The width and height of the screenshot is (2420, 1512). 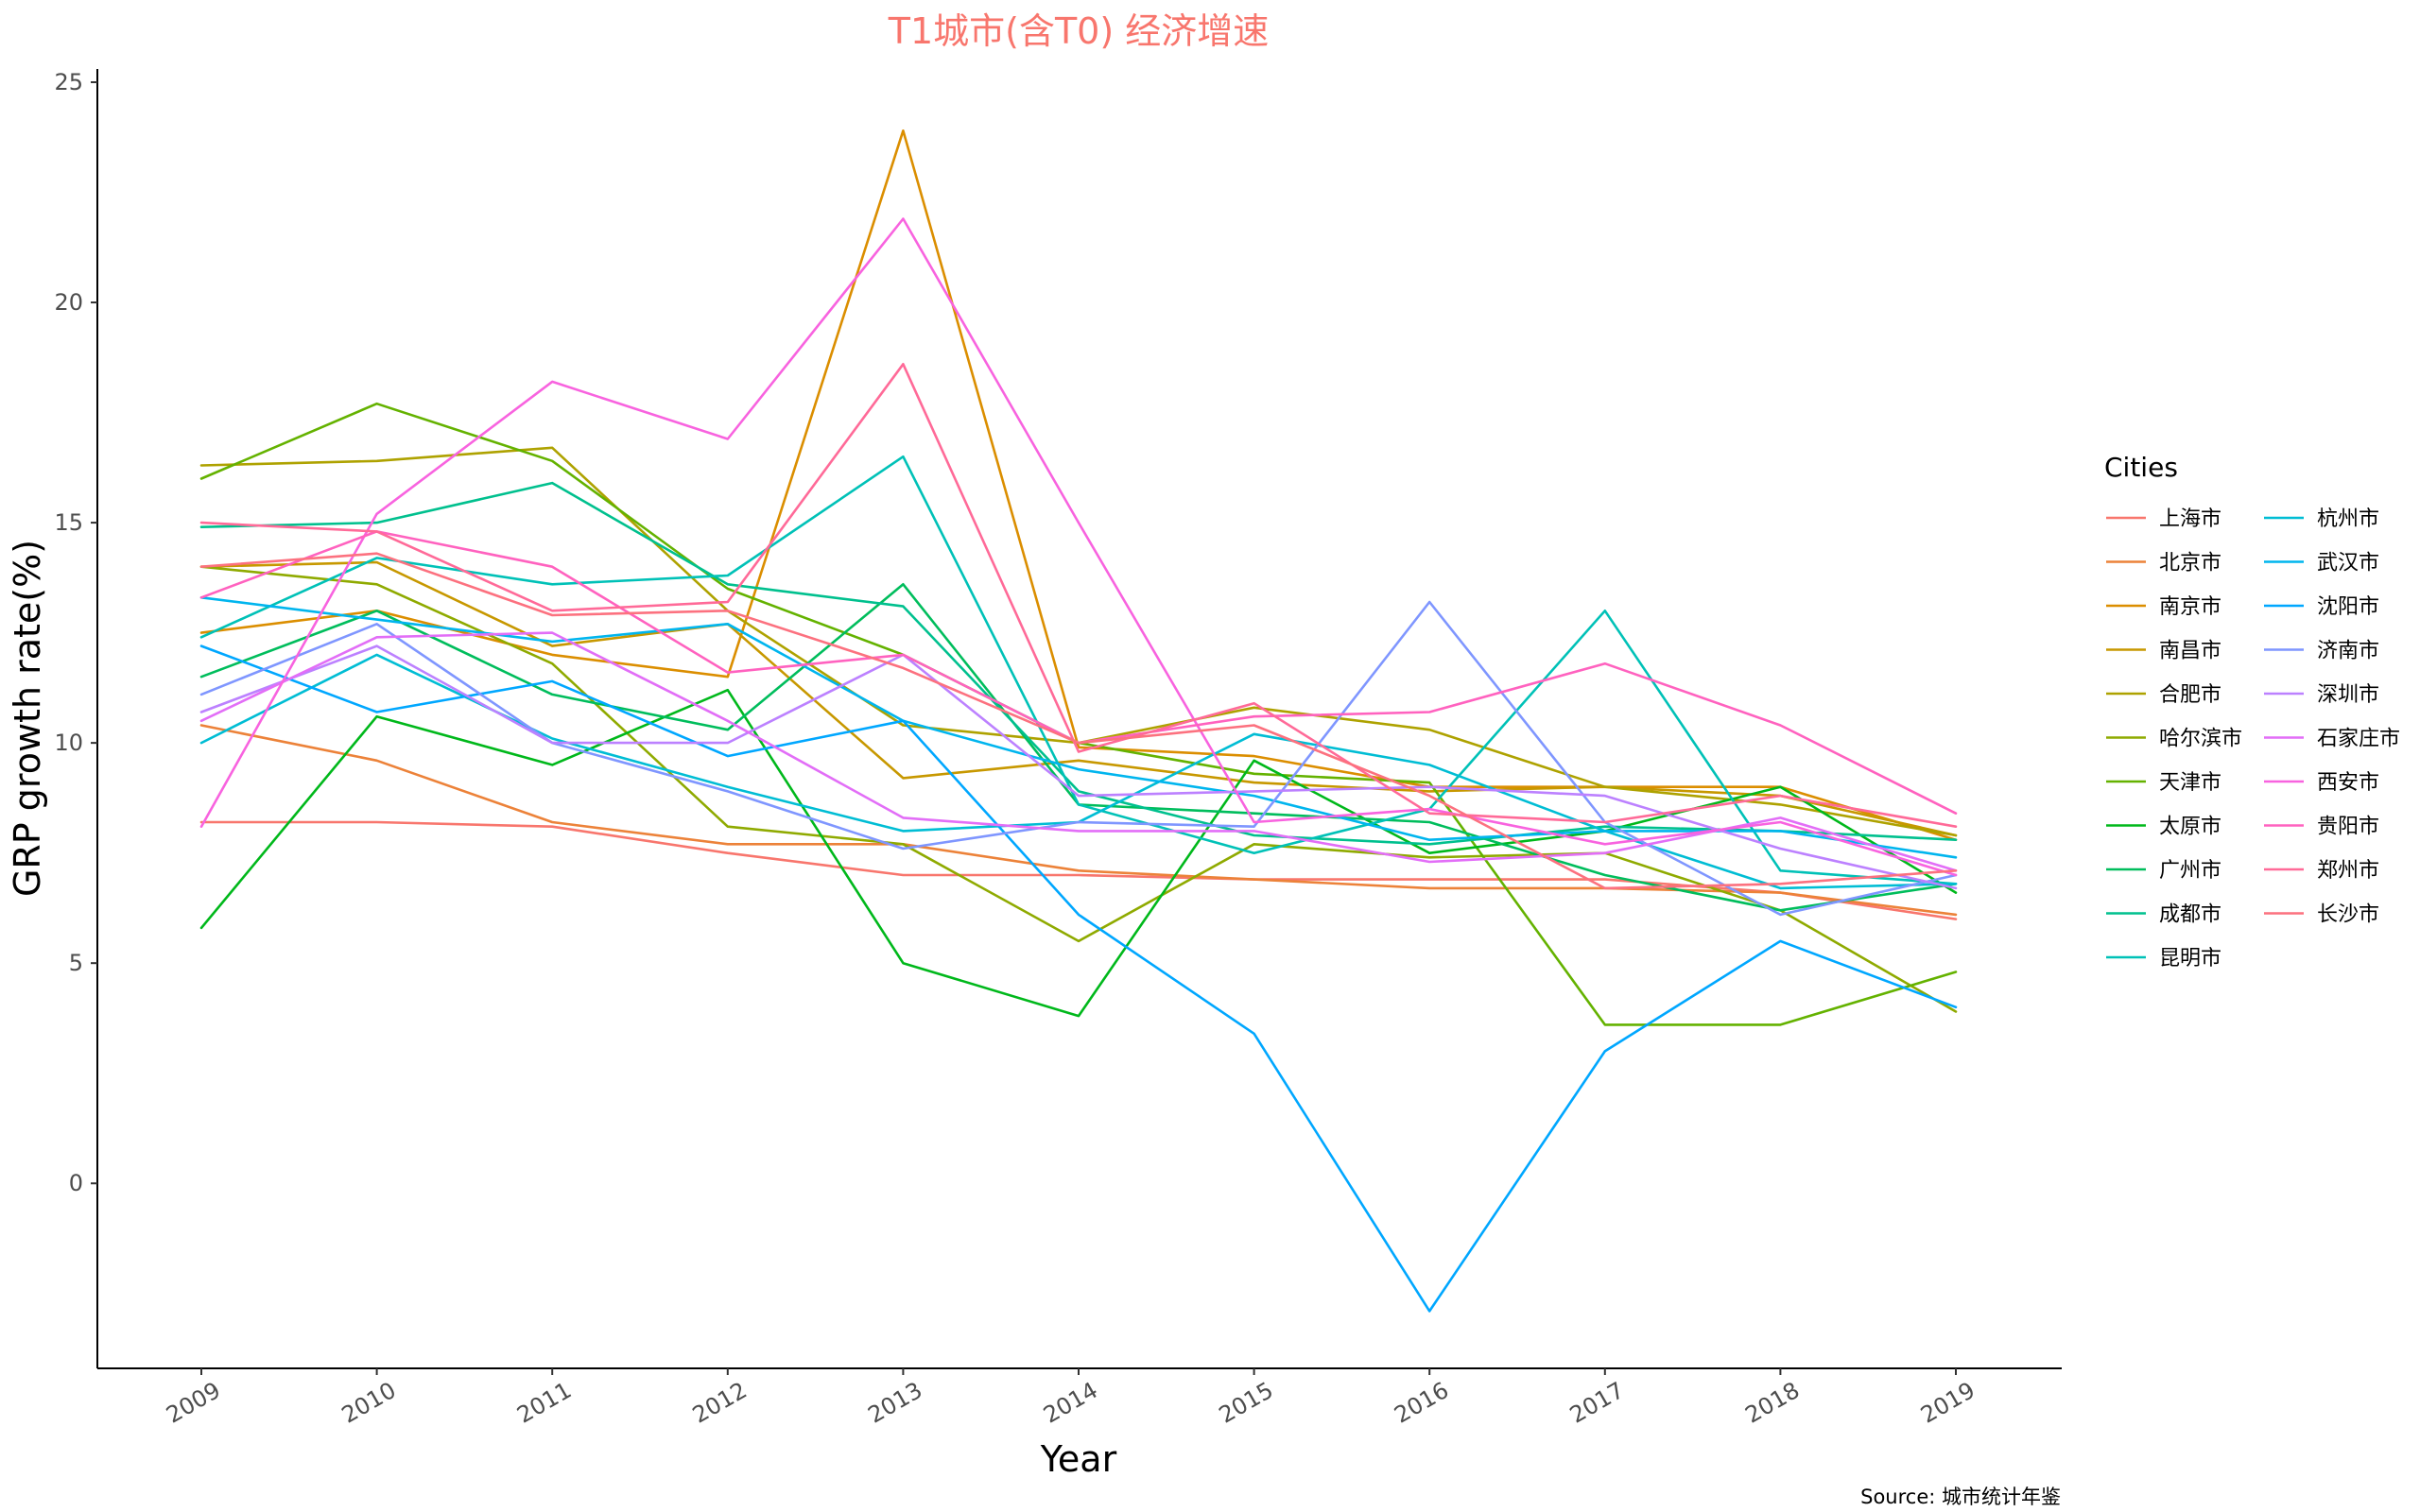 I want to click on legend-item: 郑州市, so click(x=2321, y=871).